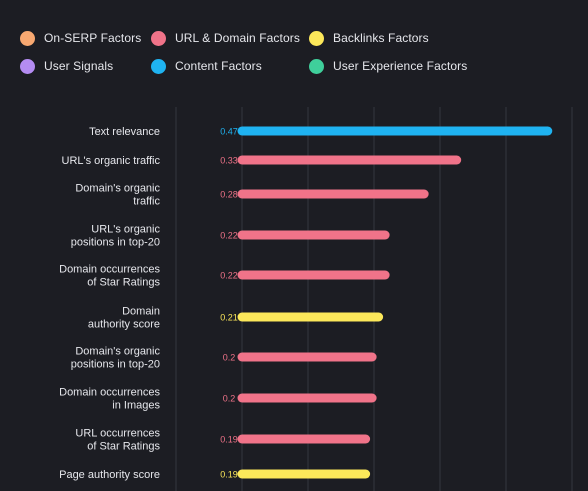 Image resolution: width=588 pixels, height=491 pixels. What do you see at coordinates (27, 66) in the screenshot?
I see `legend-dot-user-signals` at bounding box center [27, 66].